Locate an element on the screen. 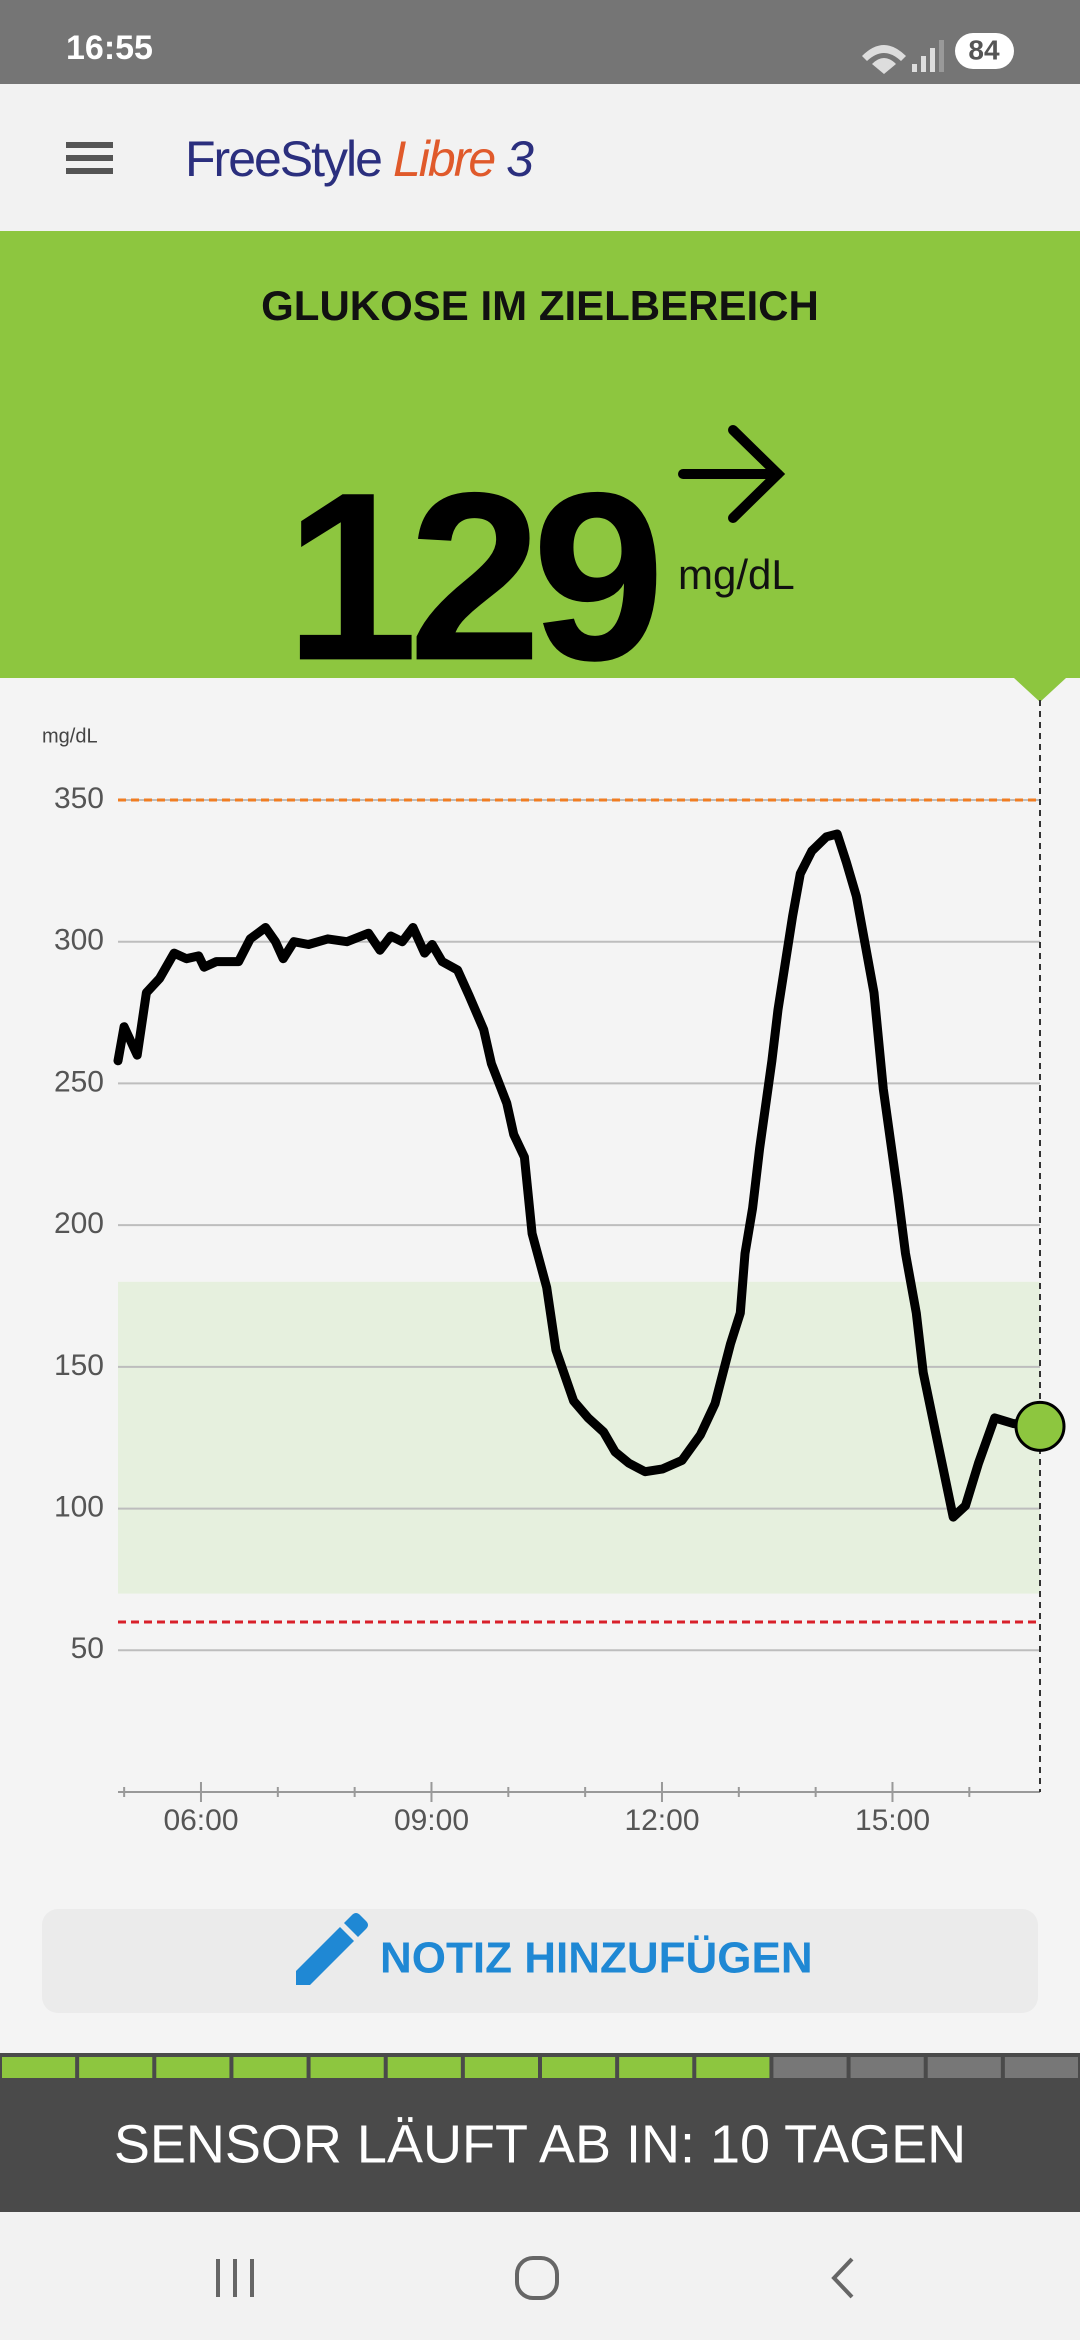  x-tick-label: 09:00 is located at coordinates (431, 1820).